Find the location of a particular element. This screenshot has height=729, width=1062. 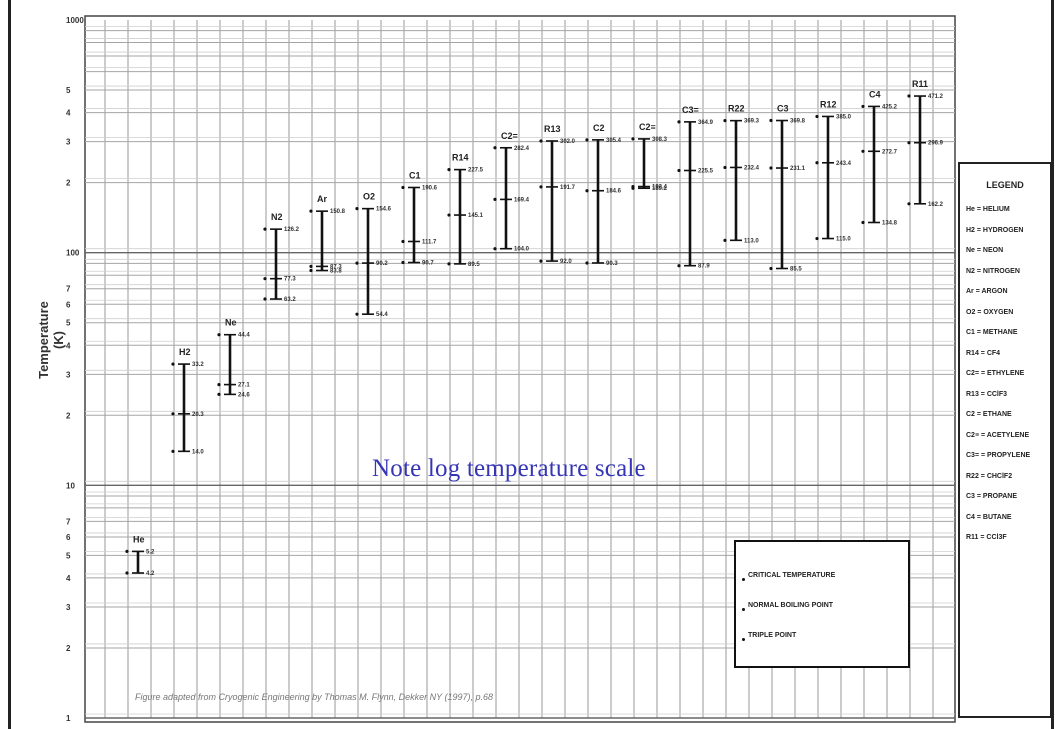

legend-entry: Ne = NEON is located at coordinates (985, 250).